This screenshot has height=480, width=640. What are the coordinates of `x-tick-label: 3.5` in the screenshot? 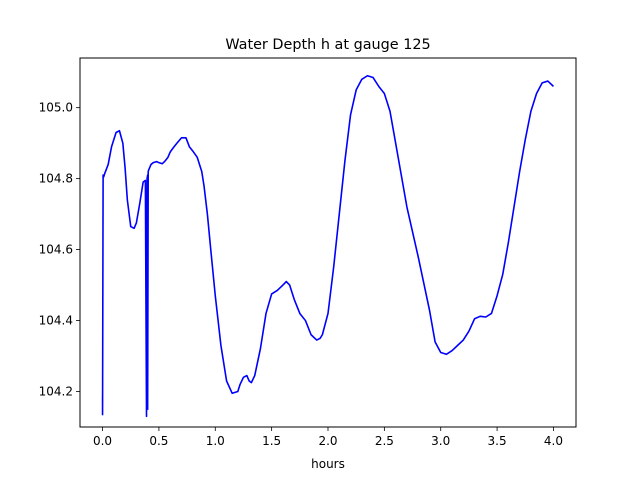 It's located at (497, 441).